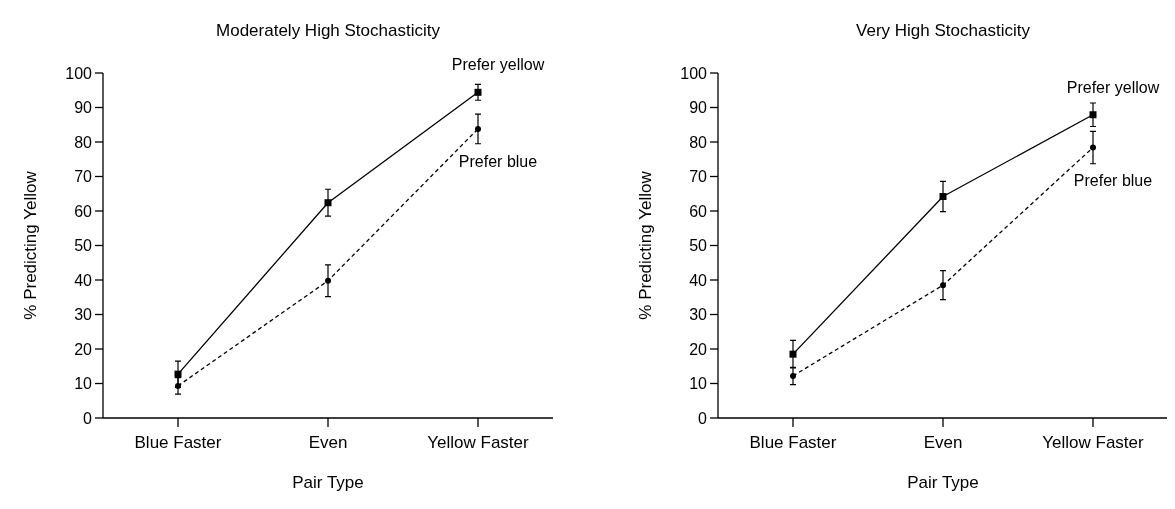 This screenshot has height=509, width=1175. I want to click on chart-title: Very High Stochasticity, so click(943, 30).